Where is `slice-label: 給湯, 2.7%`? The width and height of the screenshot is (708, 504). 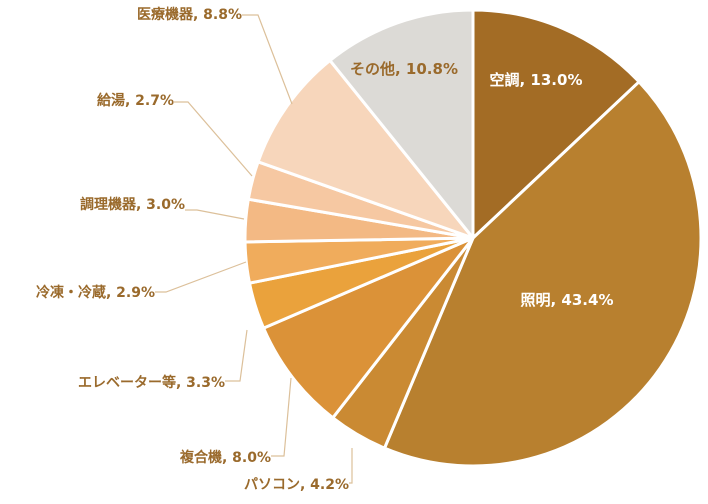 slice-label: 給湯, 2.7% is located at coordinates (135, 100).